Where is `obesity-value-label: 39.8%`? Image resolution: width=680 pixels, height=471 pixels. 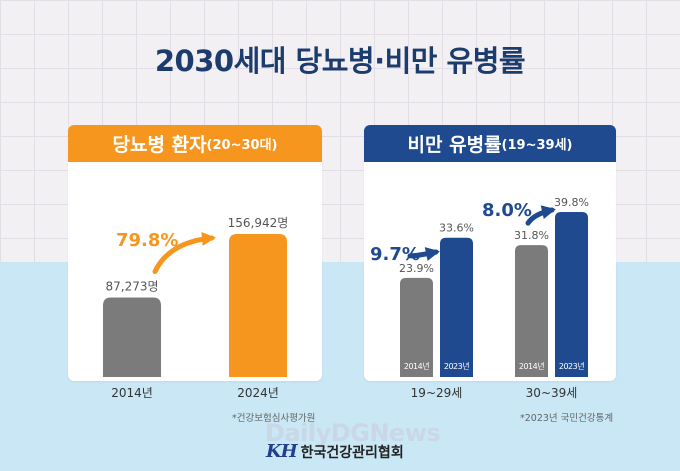 obesity-value-label: 39.8% is located at coordinates (571, 202).